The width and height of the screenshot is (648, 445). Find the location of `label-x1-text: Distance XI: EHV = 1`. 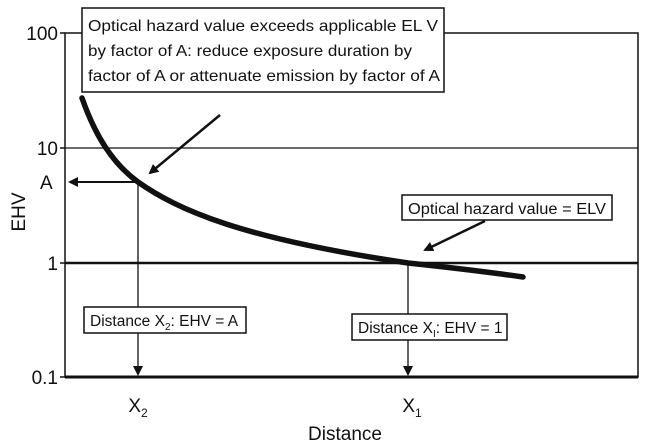

label-x1-text: Distance XI: EHV = 1 is located at coordinates (430, 330).